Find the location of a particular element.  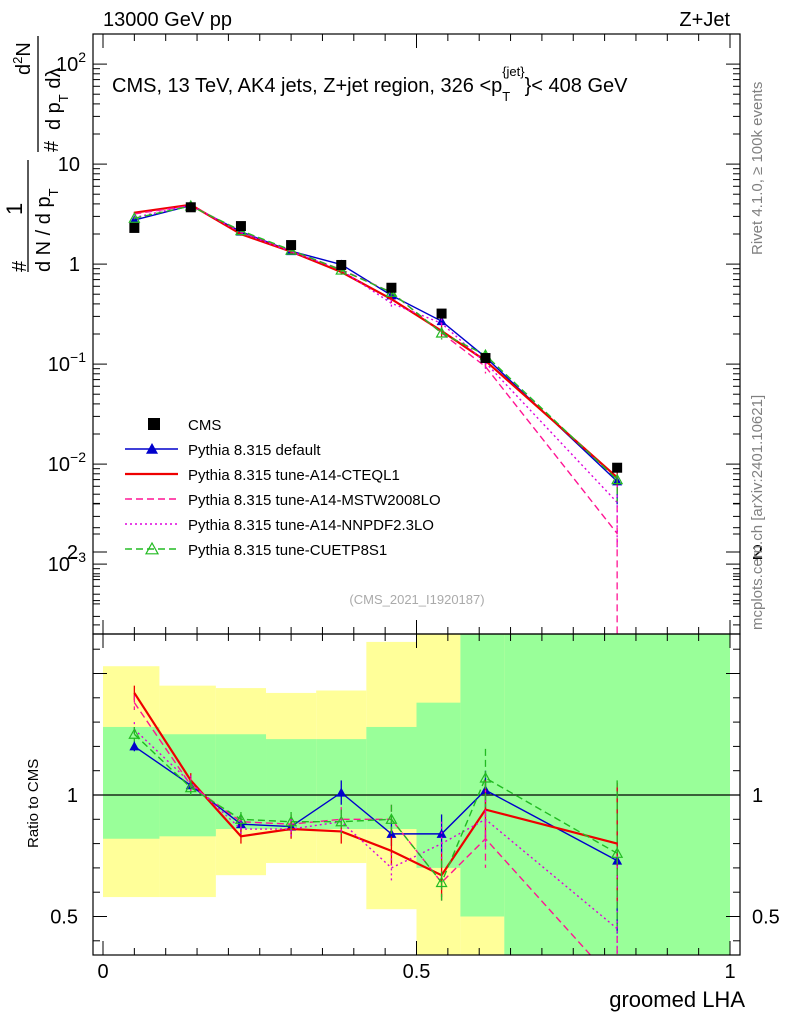

rivet-label: Rivet 4.1.0, ≥ 100k events is located at coordinates (757, 168).